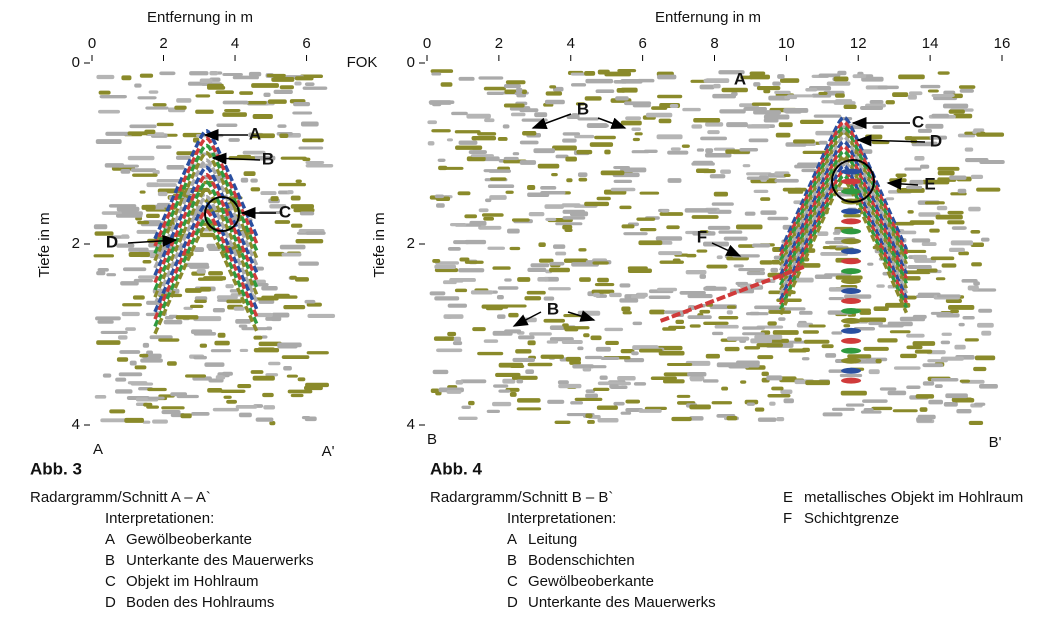 Image resolution: width=1064 pixels, height=622 pixels. Describe the element at coordinates (612, 123) in the screenshot. I see `annotation-arrow` at that location.